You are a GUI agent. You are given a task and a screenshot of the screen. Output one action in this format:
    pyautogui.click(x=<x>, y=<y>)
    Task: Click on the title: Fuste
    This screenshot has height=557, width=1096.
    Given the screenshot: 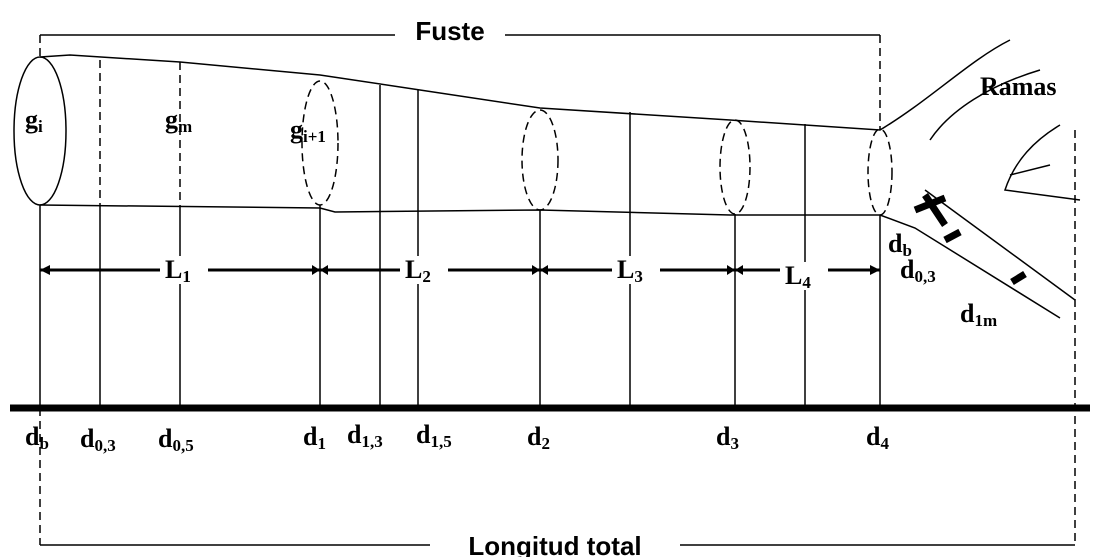 What is the action you would take?
    pyautogui.click(x=449, y=31)
    